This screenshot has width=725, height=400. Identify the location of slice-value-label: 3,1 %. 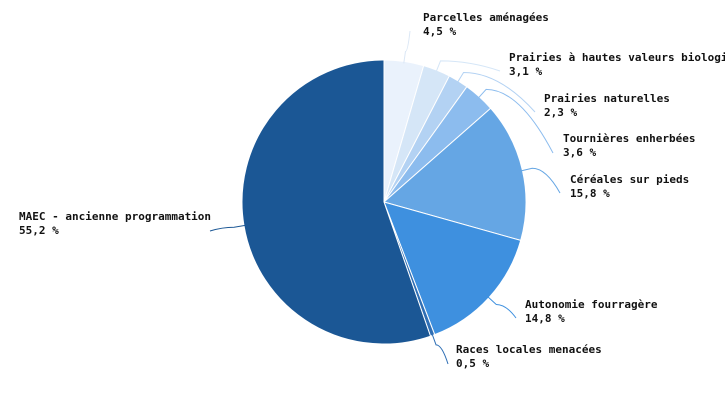
(525, 71).